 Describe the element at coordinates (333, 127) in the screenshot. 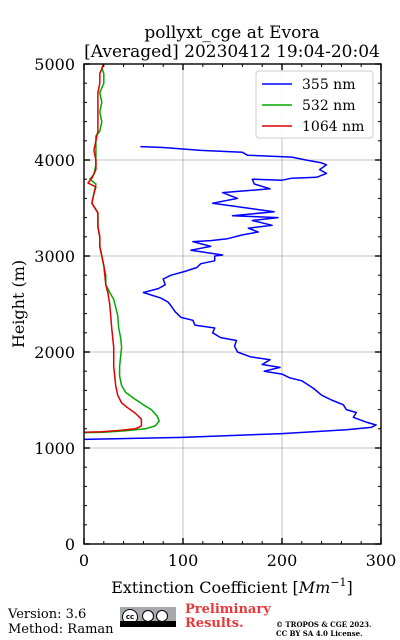

I see `legend-label-3: 1064 nm` at that location.